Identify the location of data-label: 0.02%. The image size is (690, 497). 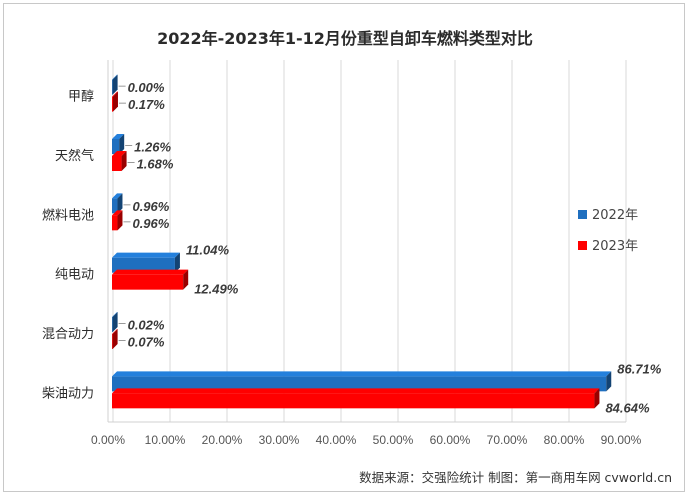
(146, 325).